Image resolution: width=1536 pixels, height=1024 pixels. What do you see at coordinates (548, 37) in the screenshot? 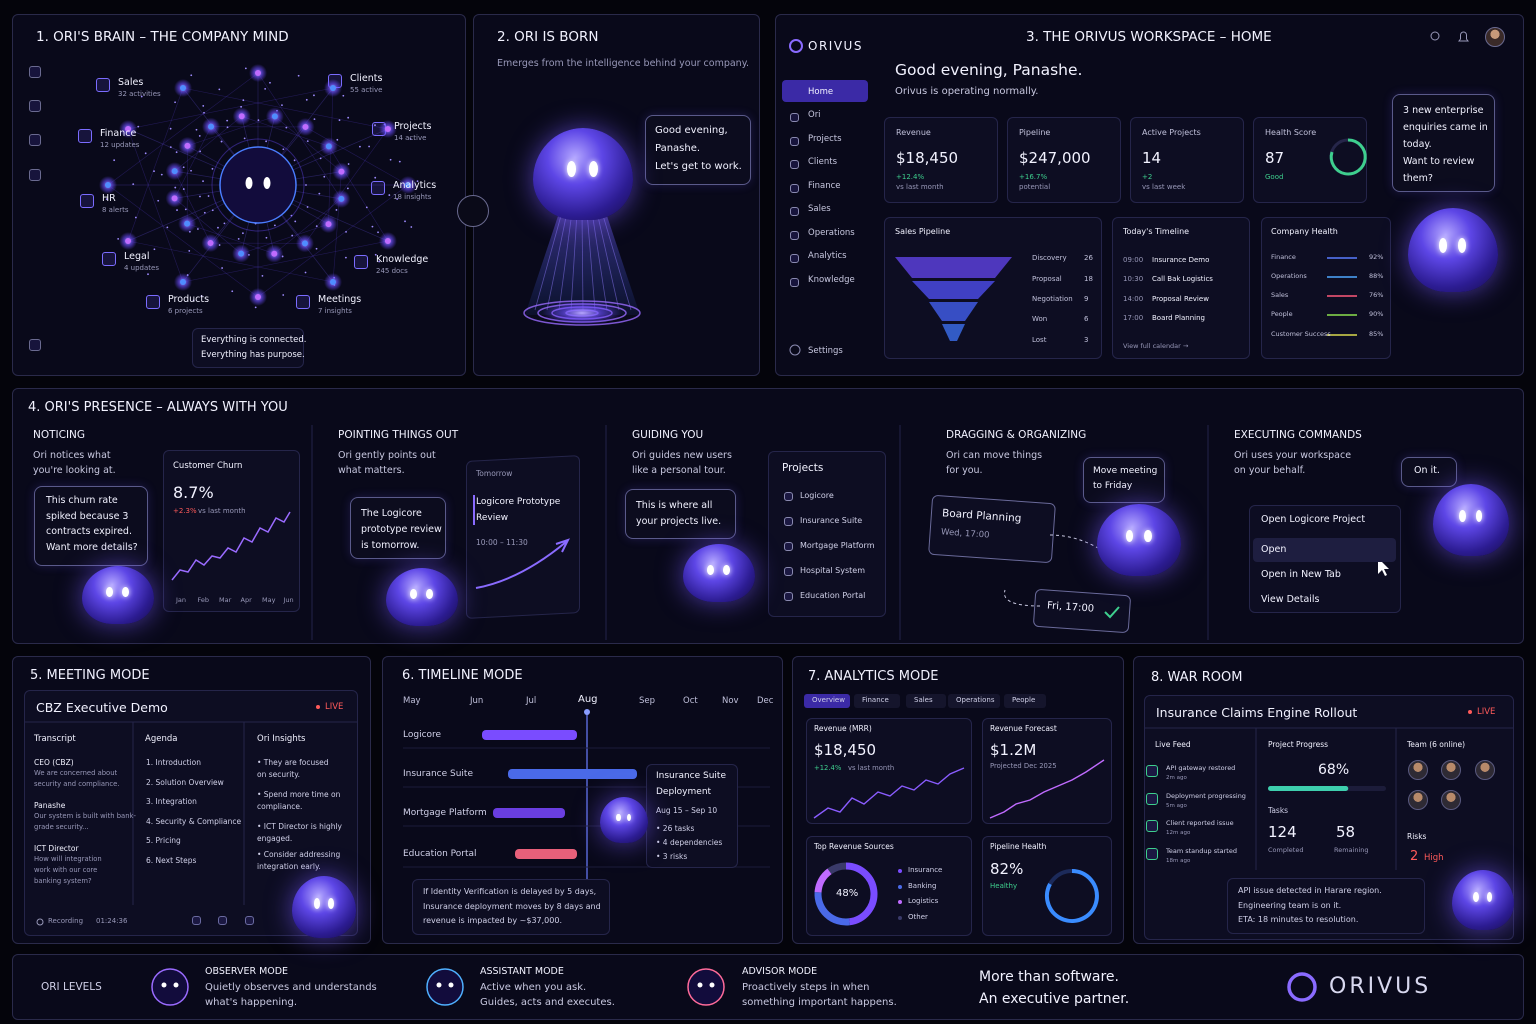
I see `label: 2. ORI IS BORN` at bounding box center [548, 37].